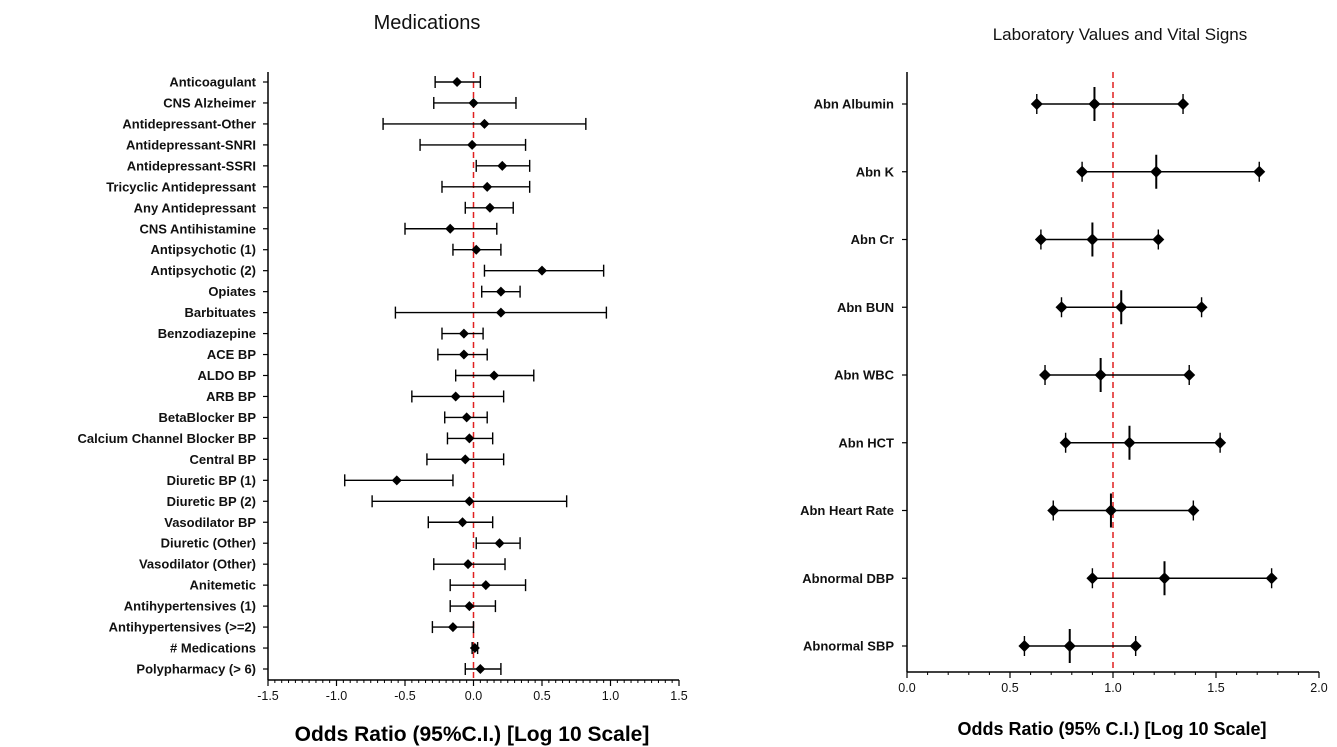  What do you see at coordinates (227, 375) in the screenshot?
I see `category-label: ALDO BP` at bounding box center [227, 375].